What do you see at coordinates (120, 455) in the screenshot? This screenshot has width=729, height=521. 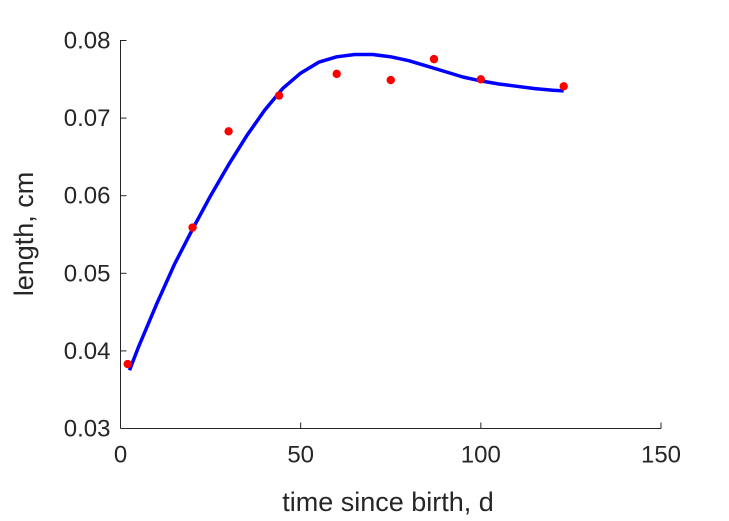 I see `x-tick-label: 0` at bounding box center [120, 455].